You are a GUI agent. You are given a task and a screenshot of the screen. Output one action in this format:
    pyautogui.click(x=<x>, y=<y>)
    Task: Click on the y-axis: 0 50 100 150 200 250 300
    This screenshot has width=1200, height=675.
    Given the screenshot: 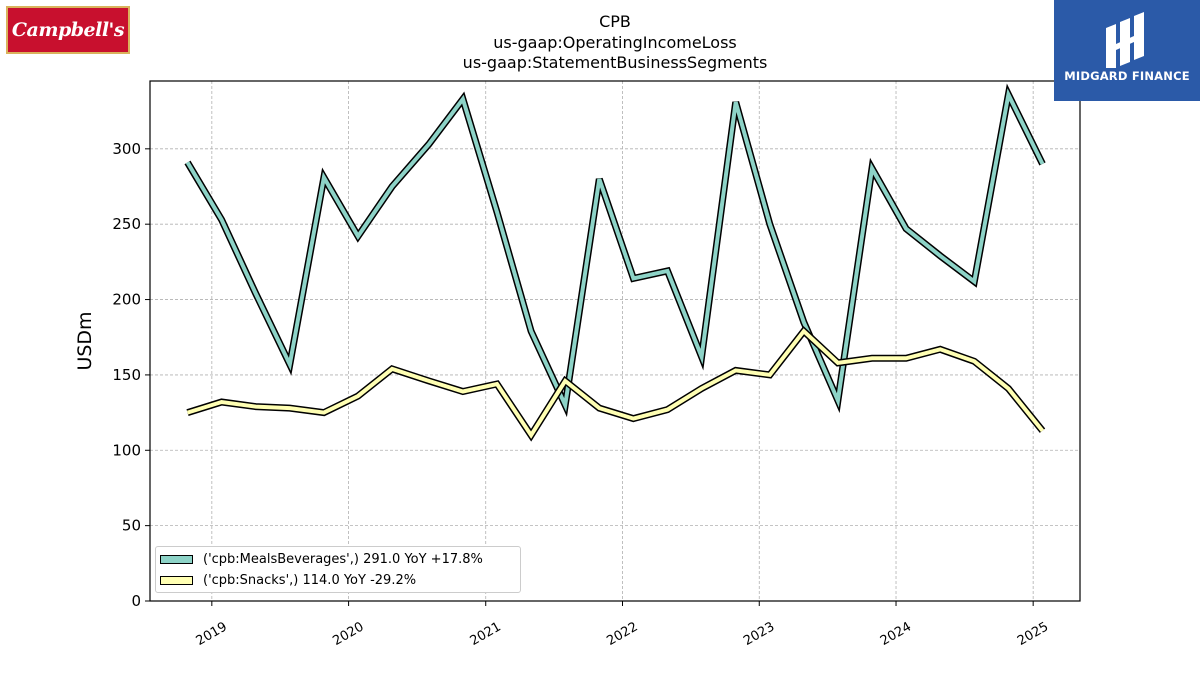 What is the action you would take?
    pyautogui.click(x=131, y=375)
    